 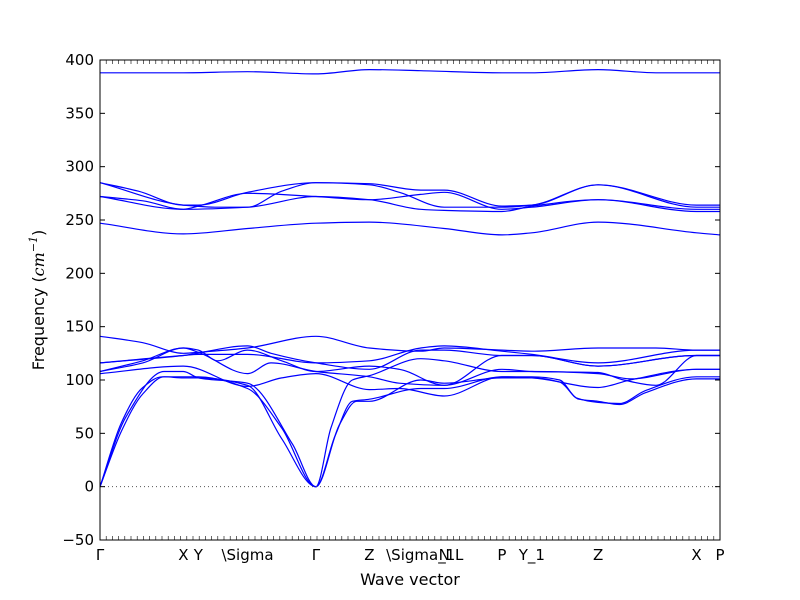 What do you see at coordinates (420, 555) in the screenshot?
I see `x-tick-label: \Sigma_1` at bounding box center [420, 555].